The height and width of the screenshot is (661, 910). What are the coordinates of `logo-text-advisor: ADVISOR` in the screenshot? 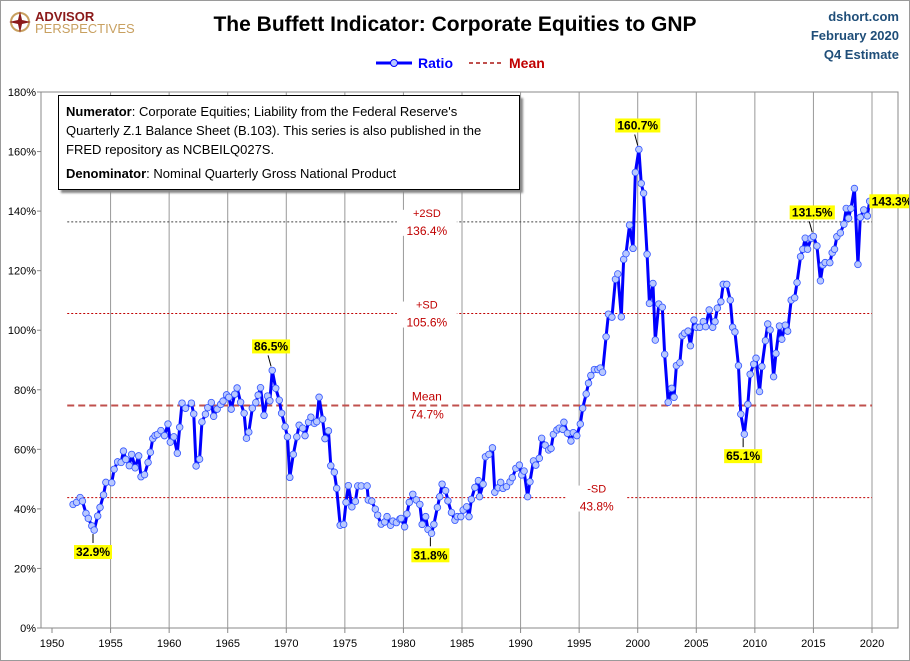 It's located at (65, 16).